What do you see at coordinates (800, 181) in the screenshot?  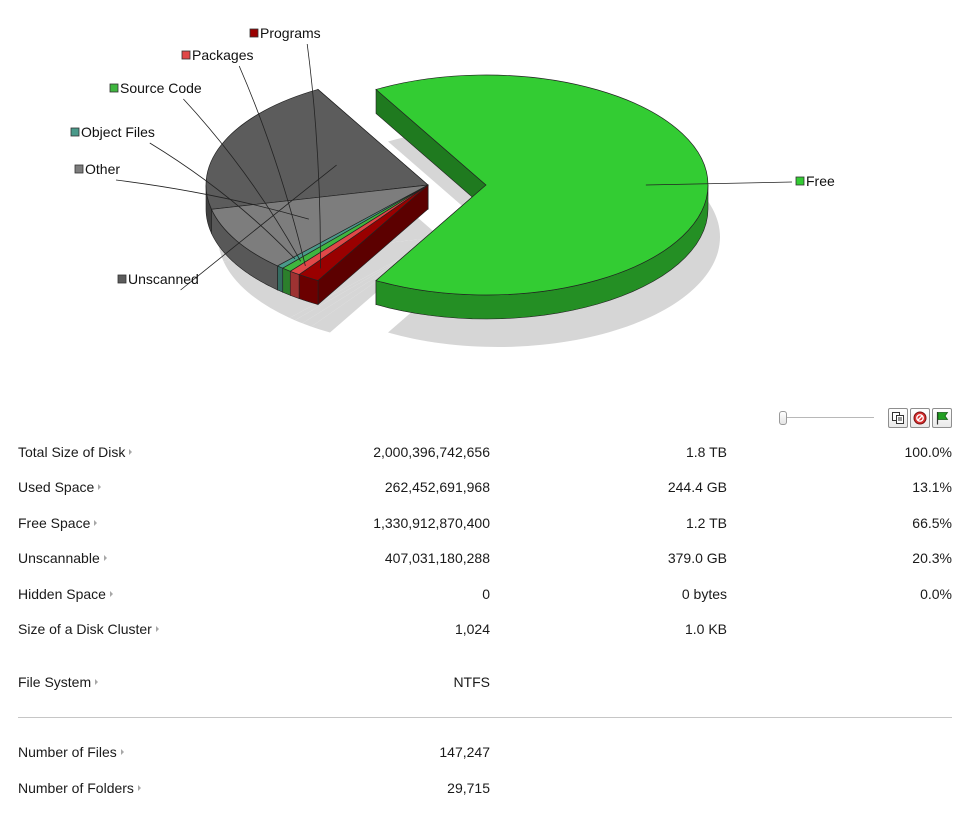 I see `legend-swatch-free` at bounding box center [800, 181].